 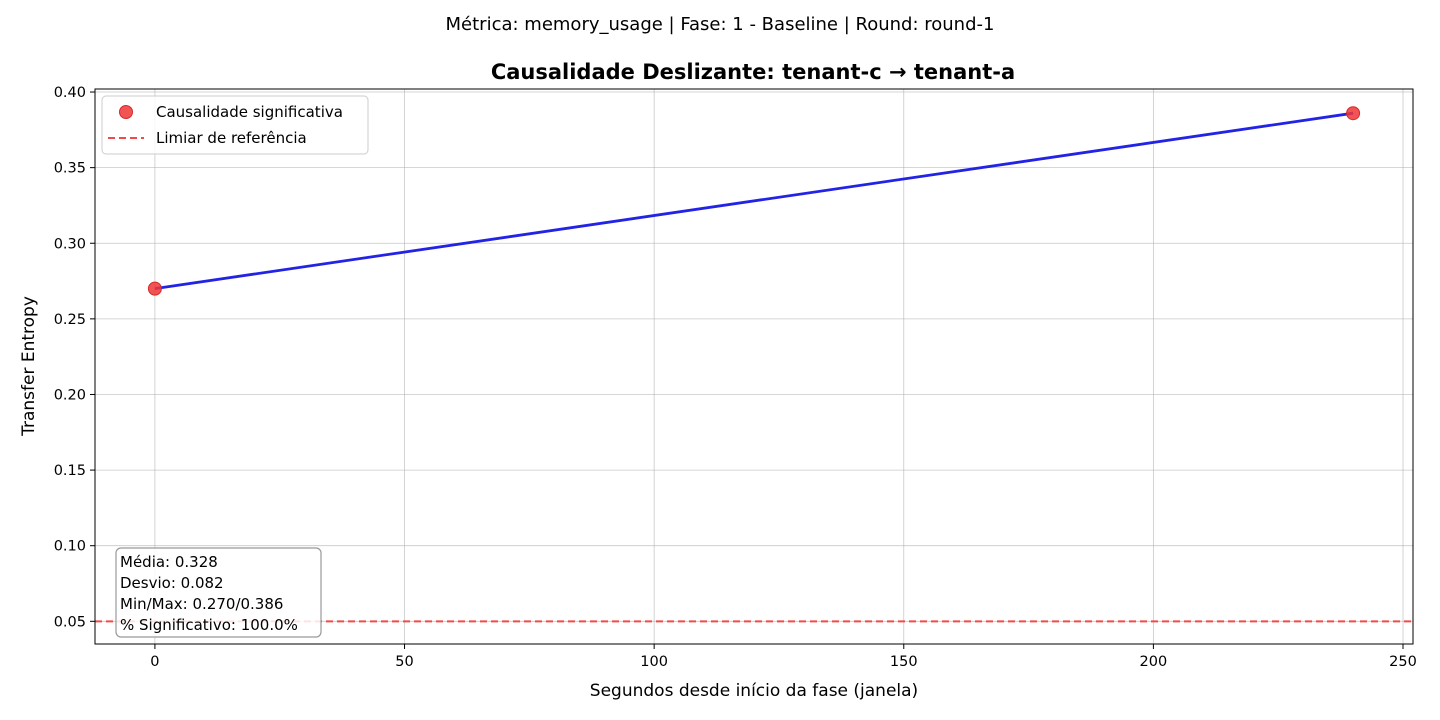 What do you see at coordinates (70, 547) in the screenshot?
I see `y-tick-label: 0.10` at bounding box center [70, 547].